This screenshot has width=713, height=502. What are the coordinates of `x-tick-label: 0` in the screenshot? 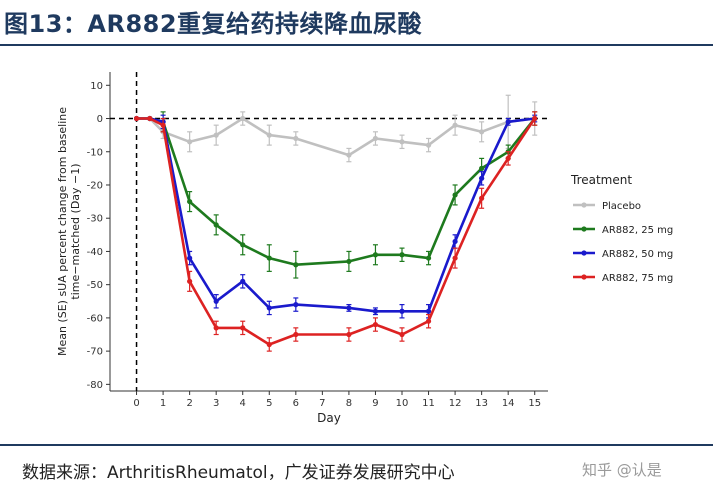 It's located at (136, 403).